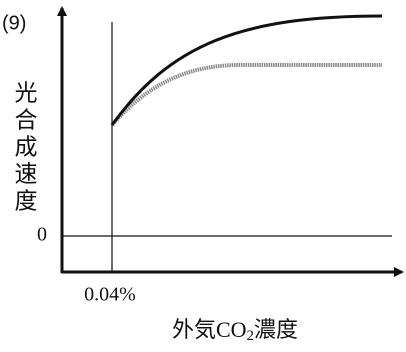  I want to click on y-axis-label: 光 合 成 速 度, so click(26, 146).